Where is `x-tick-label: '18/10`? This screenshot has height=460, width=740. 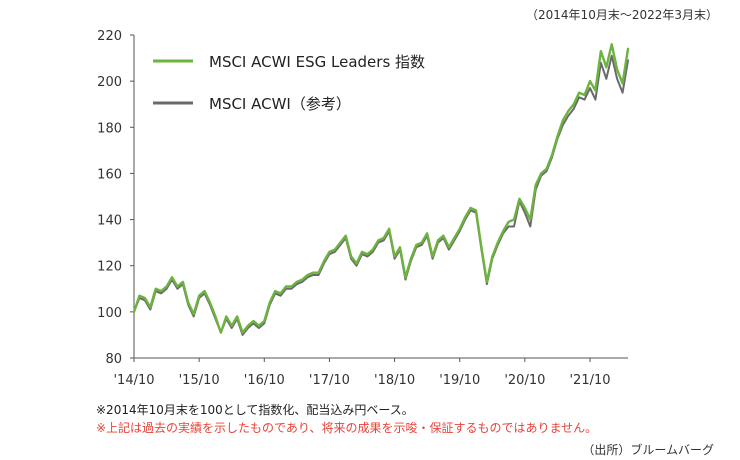 x-tick-label: '18/10 is located at coordinates (394, 380).